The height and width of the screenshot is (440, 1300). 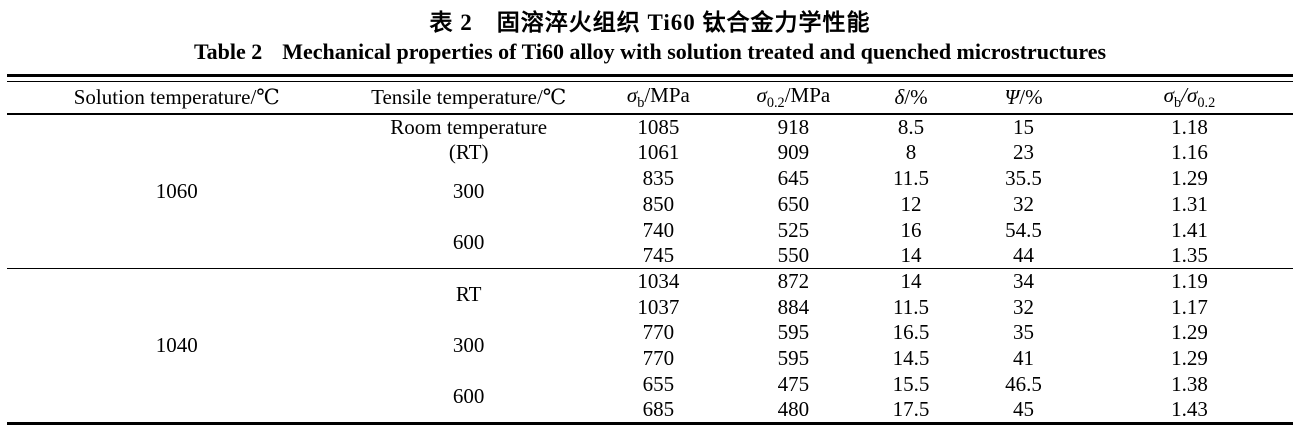 I want to click on col-header-tensile-temperature: Tensile temperature/℃, so click(x=468, y=98).